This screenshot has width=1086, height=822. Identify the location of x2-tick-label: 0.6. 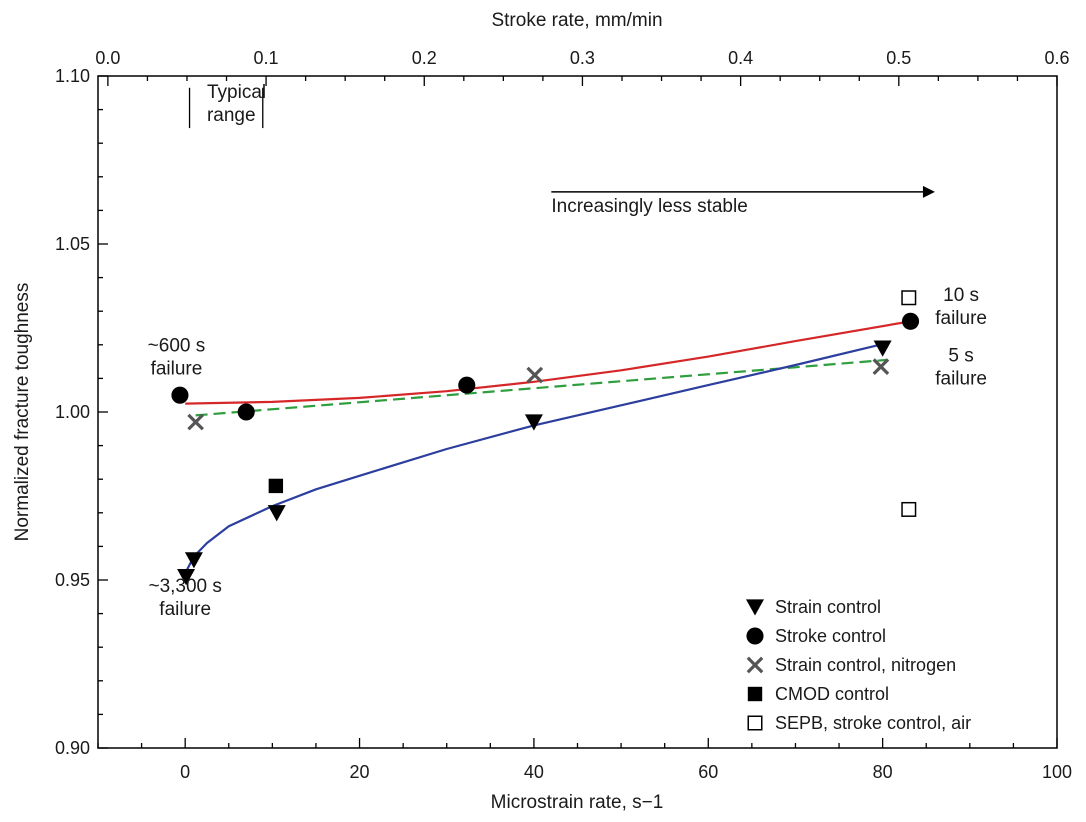
(1056, 58).